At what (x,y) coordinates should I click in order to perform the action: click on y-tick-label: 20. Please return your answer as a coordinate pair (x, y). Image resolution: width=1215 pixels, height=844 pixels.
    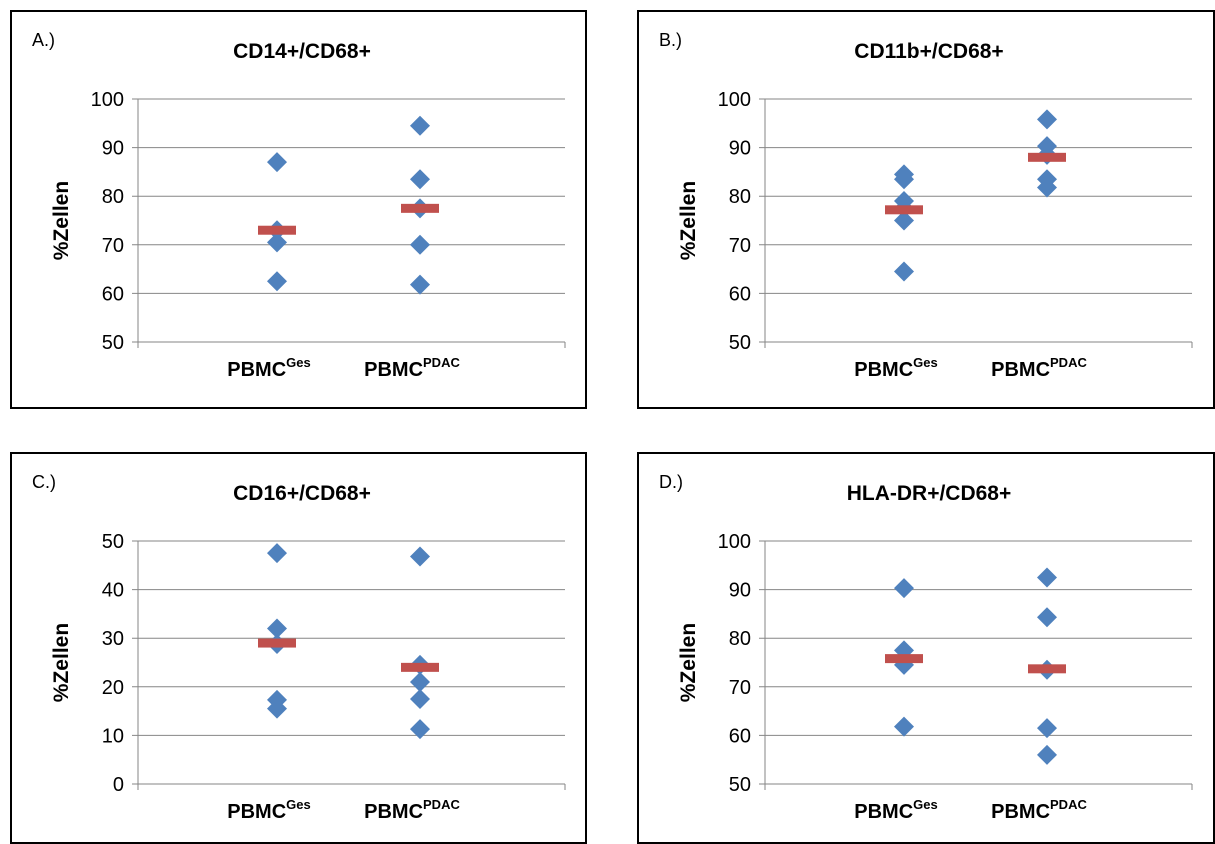
    Looking at the image, I should click on (113, 688).